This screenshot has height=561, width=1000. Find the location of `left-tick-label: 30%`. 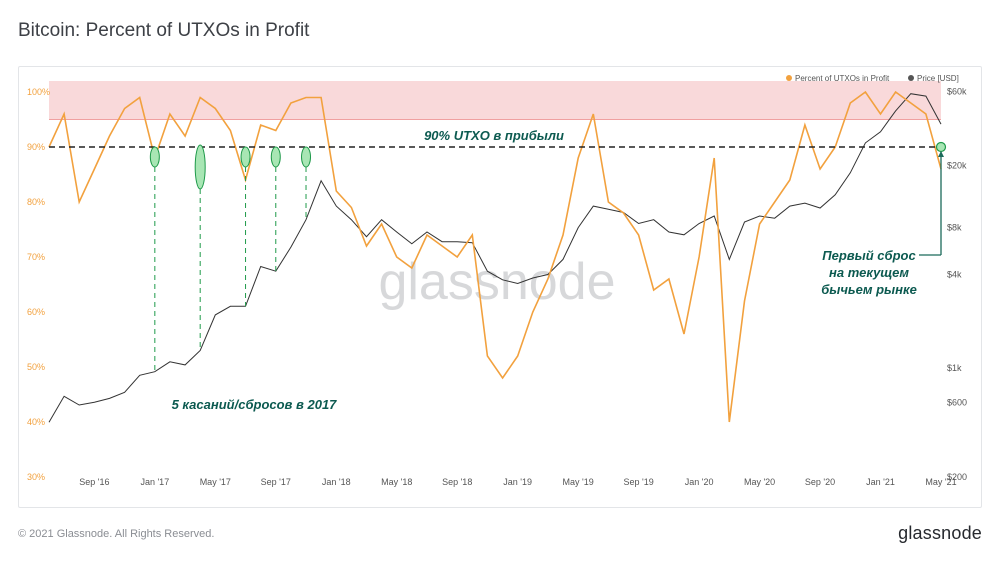

left-tick-label: 30% is located at coordinates (36, 477).